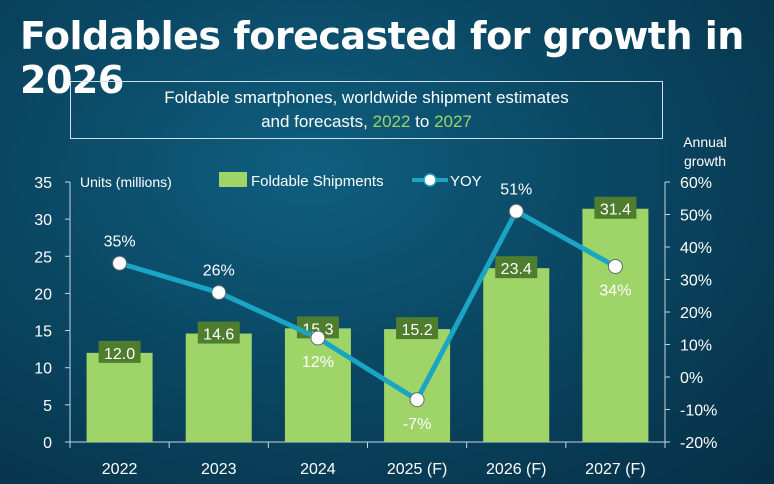 The width and height of the screenshot is (774, 484). I want to click on yoy-value-label: 26%, so click(219, 271).